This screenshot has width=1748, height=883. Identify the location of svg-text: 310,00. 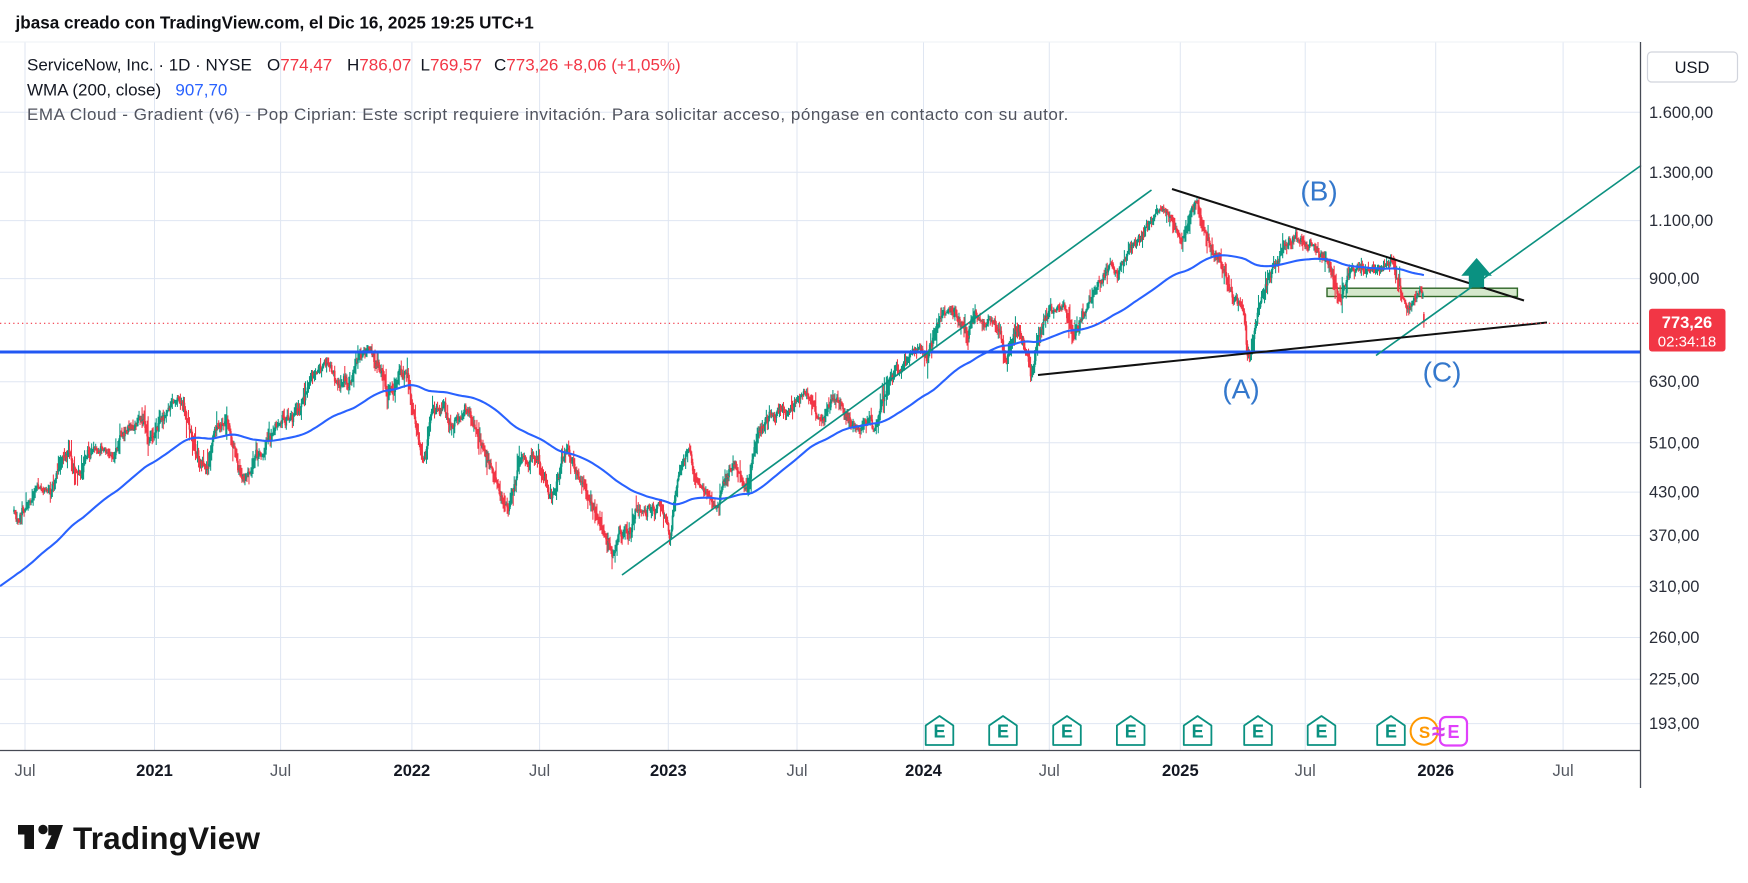
(1674, 587).